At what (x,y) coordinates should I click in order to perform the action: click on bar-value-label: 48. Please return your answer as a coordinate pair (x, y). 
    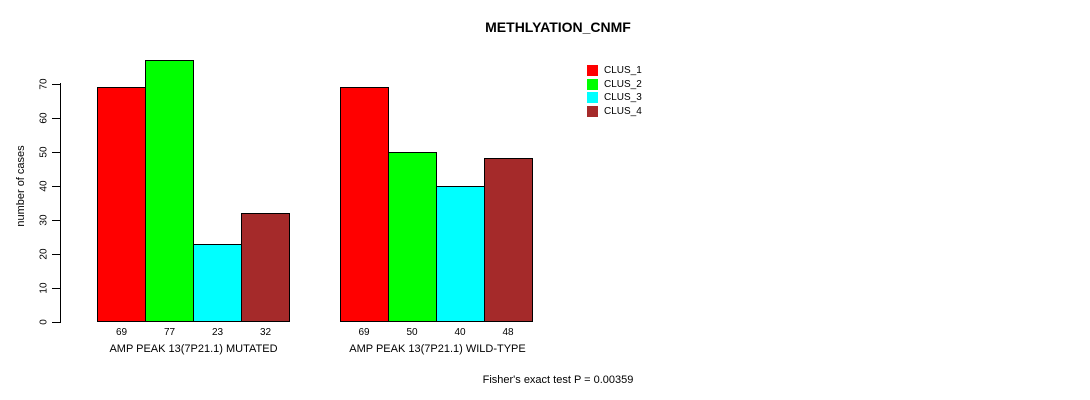
    Looking at the image, I should click on (508, 332).